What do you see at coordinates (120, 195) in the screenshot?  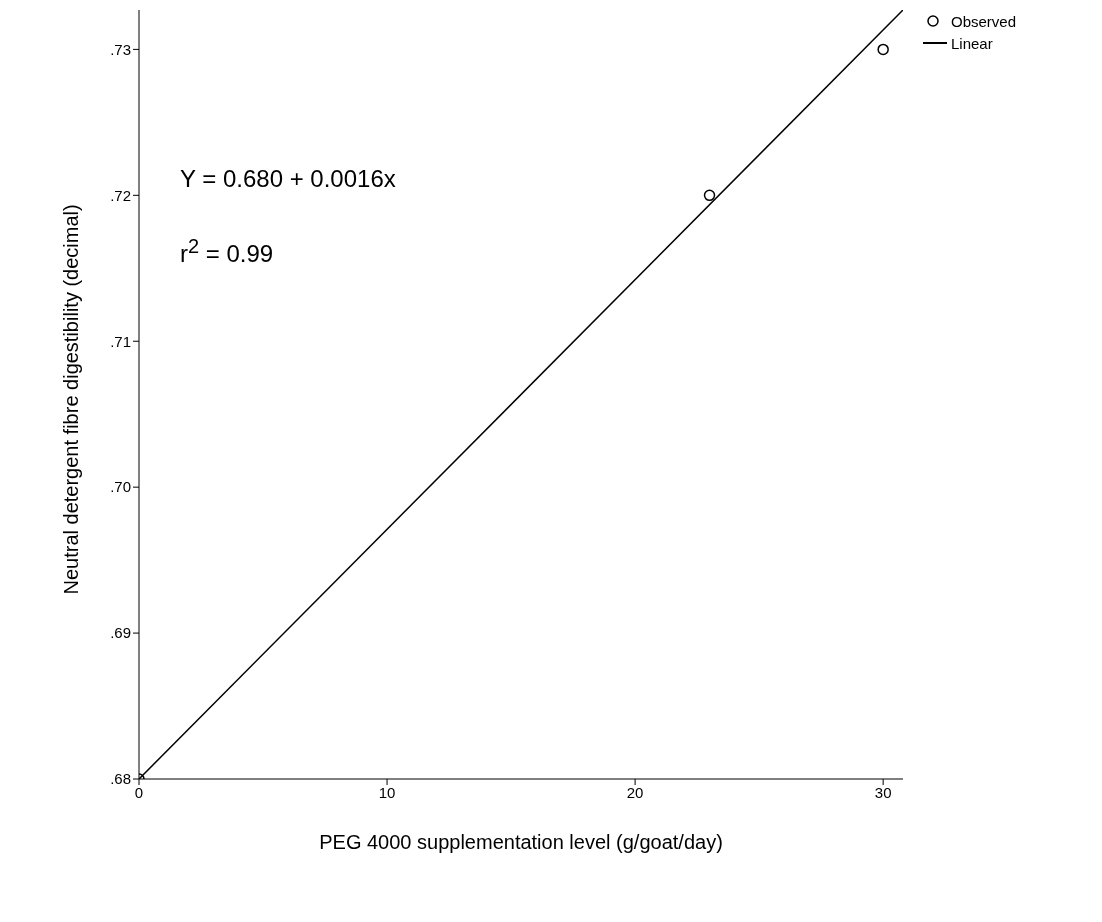 I see `y-tick-label: .72` at bounding box center [120, 195].